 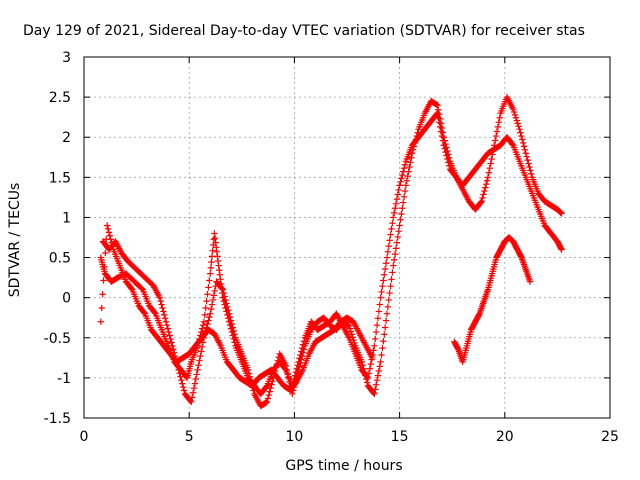 I want to click on y-tick-label: 0.5, so click(x=60, y=259).